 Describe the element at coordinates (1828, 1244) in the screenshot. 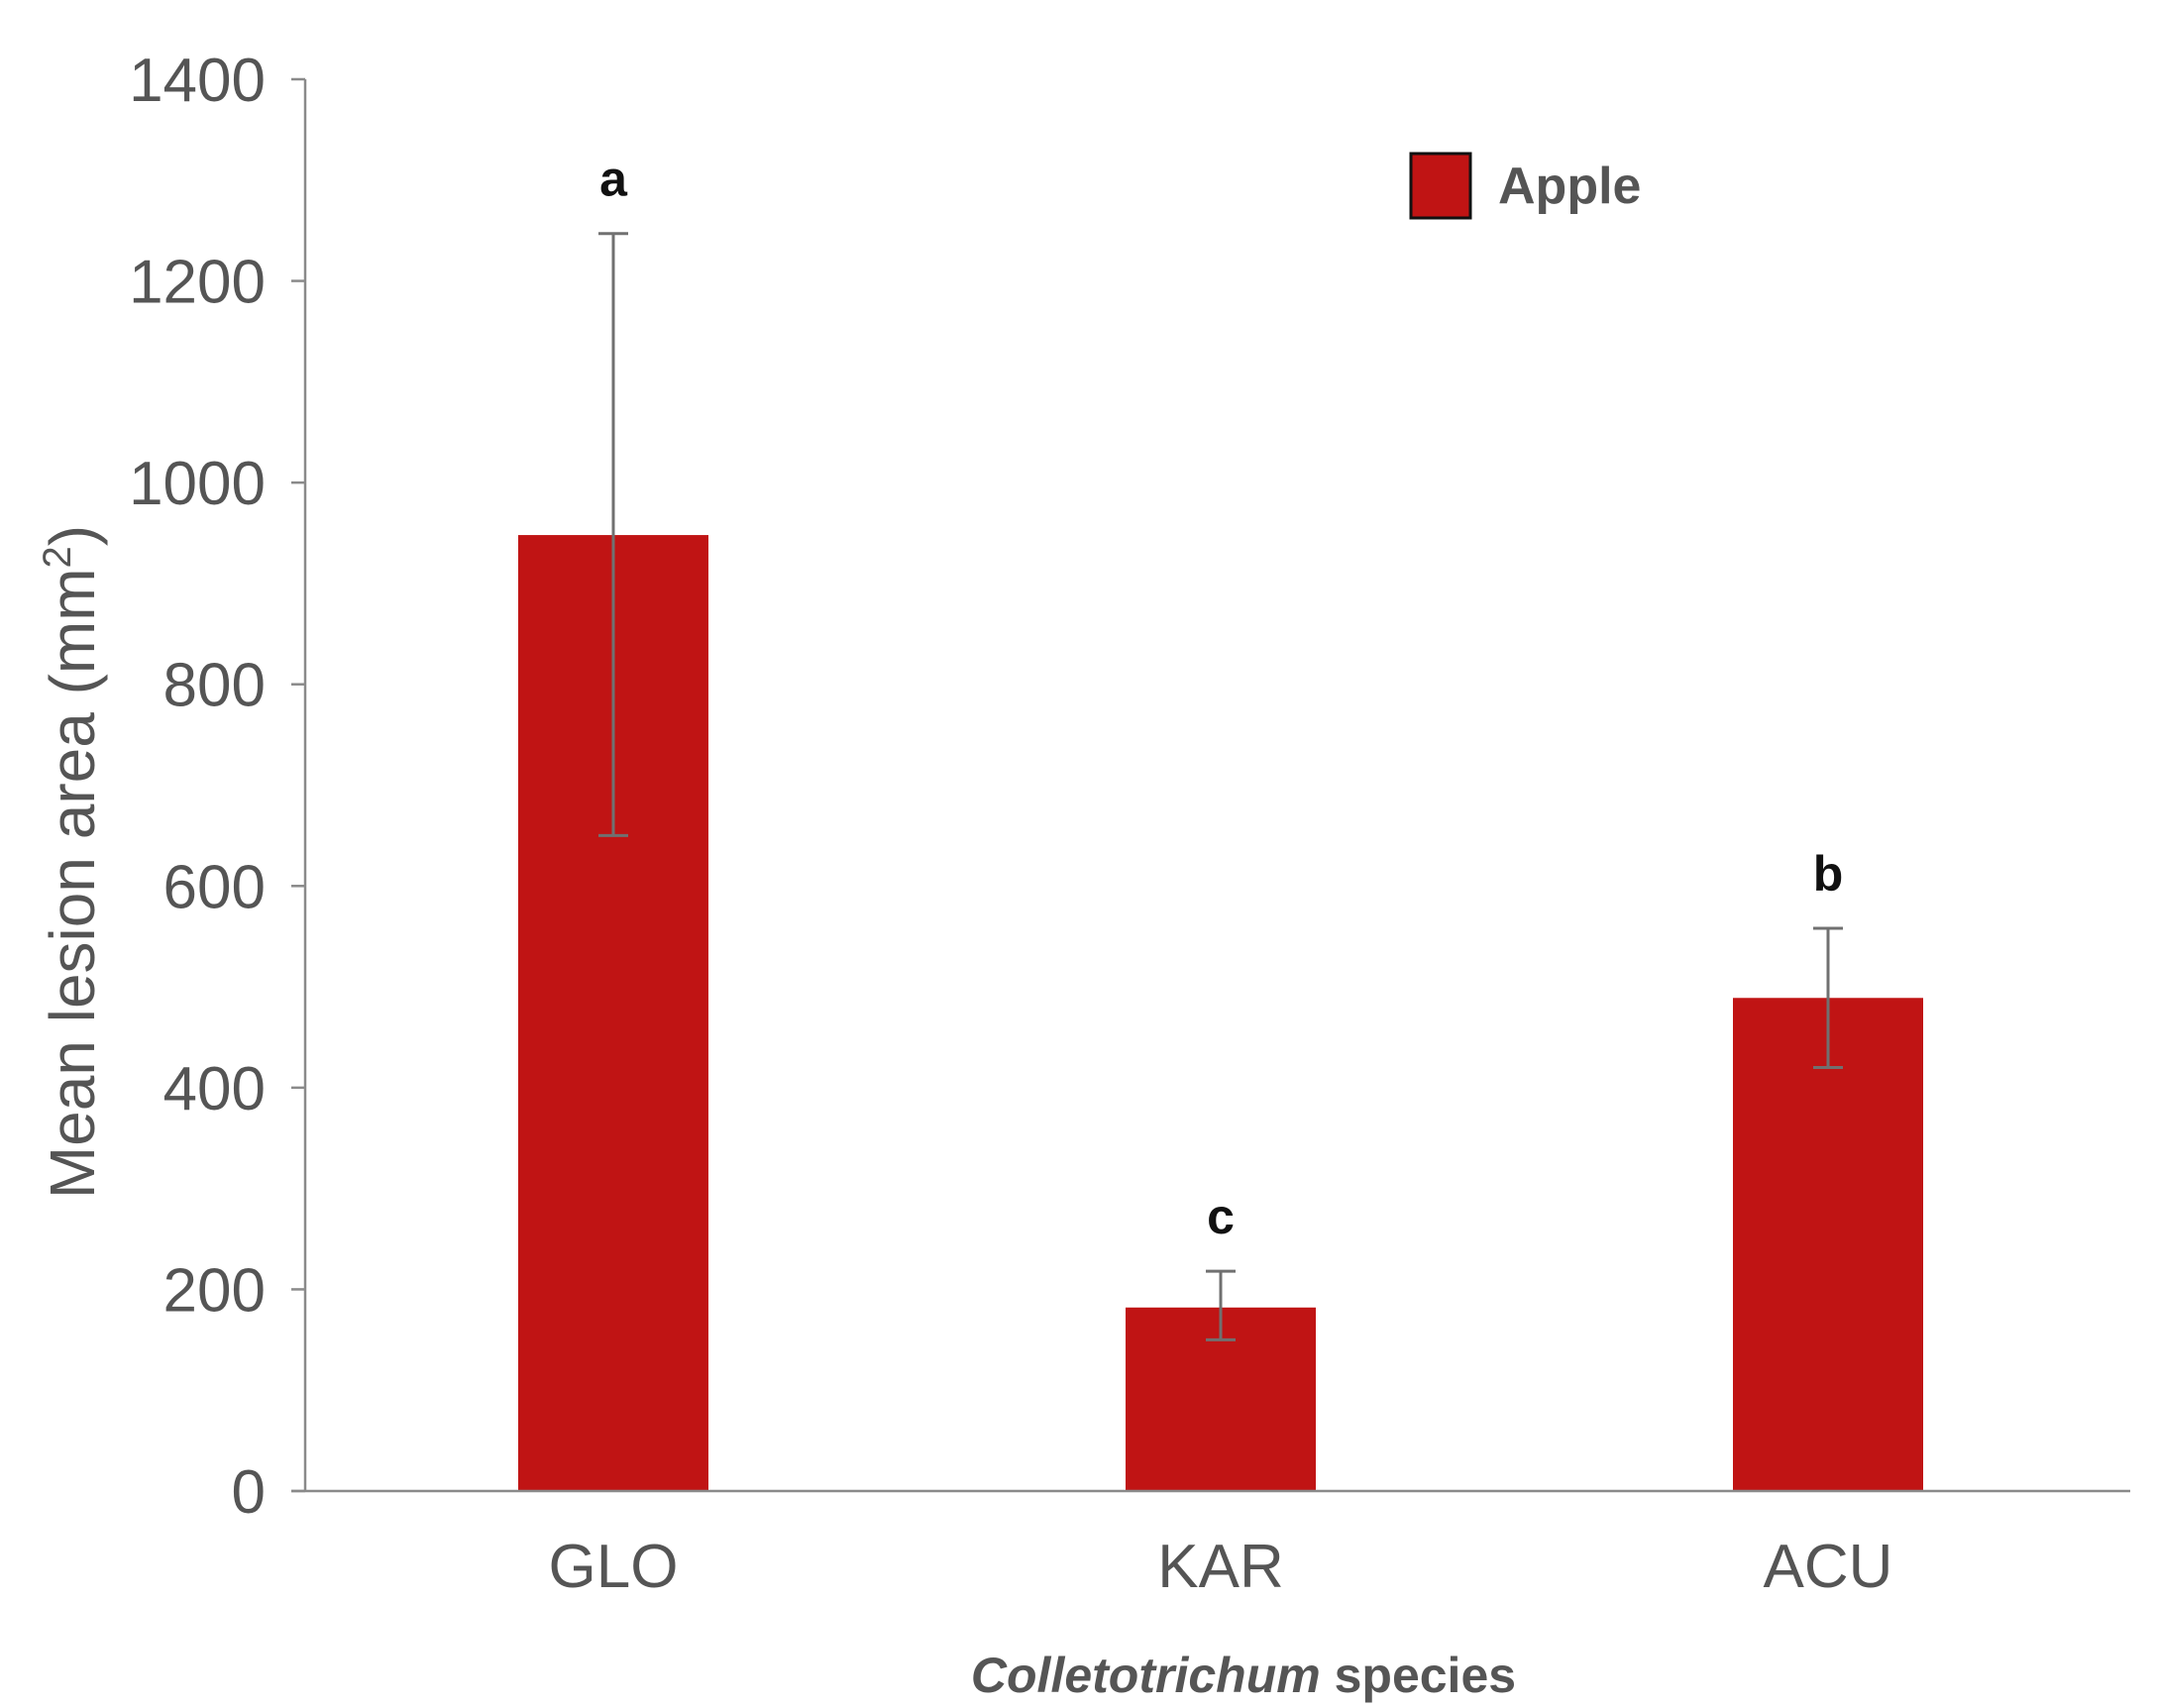

I see `bar-acu` at that location.